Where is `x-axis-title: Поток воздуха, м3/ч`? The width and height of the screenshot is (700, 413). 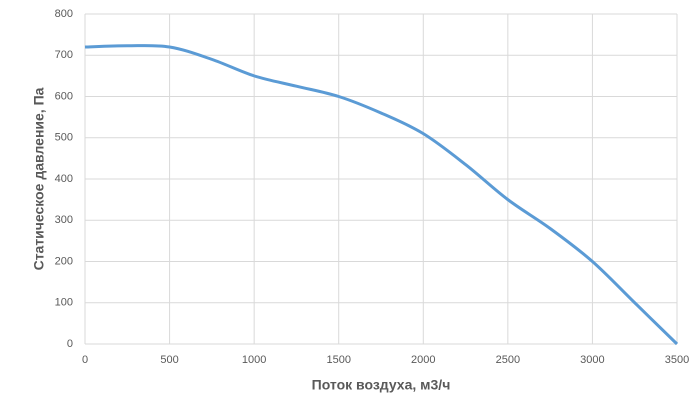
x-axis-title: Поток воздуха, м3/ч is located at coordinates (381, 385).